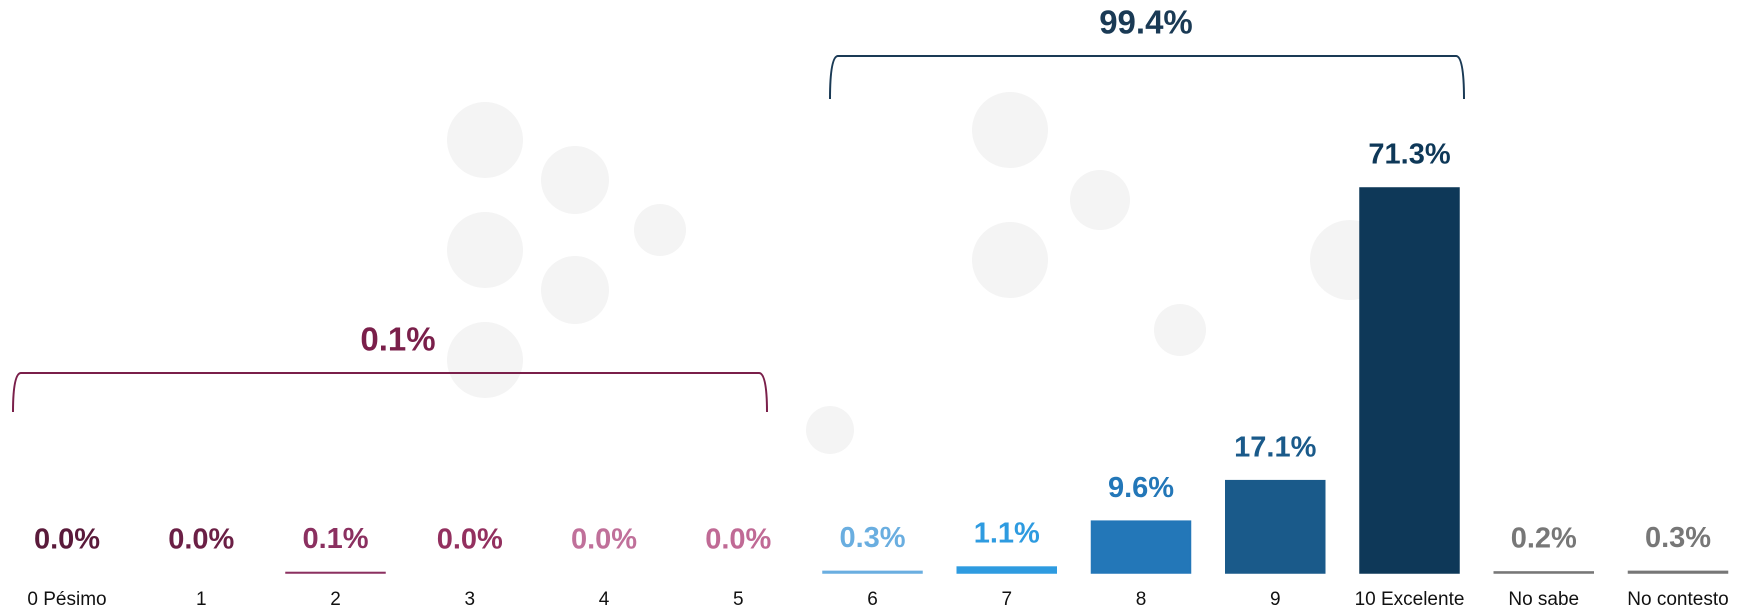 The image size is (1758, 612). Describe the element at coordinates (397, 339) in the screenshot. I see `bracket-label: 0.1%` at that location.